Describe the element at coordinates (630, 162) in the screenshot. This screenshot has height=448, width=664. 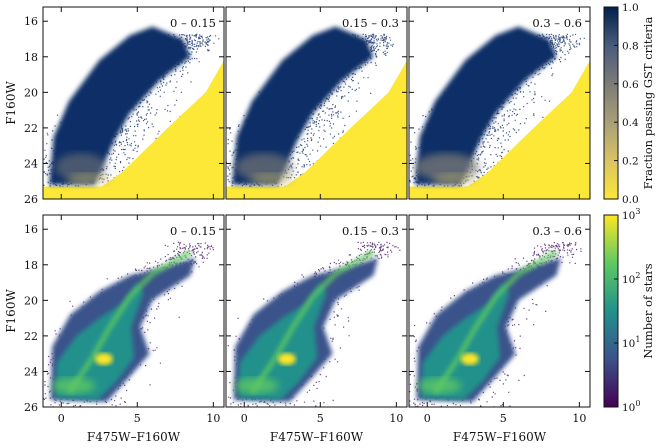
I see `colorbar-tick-label: 0.2` at that location.